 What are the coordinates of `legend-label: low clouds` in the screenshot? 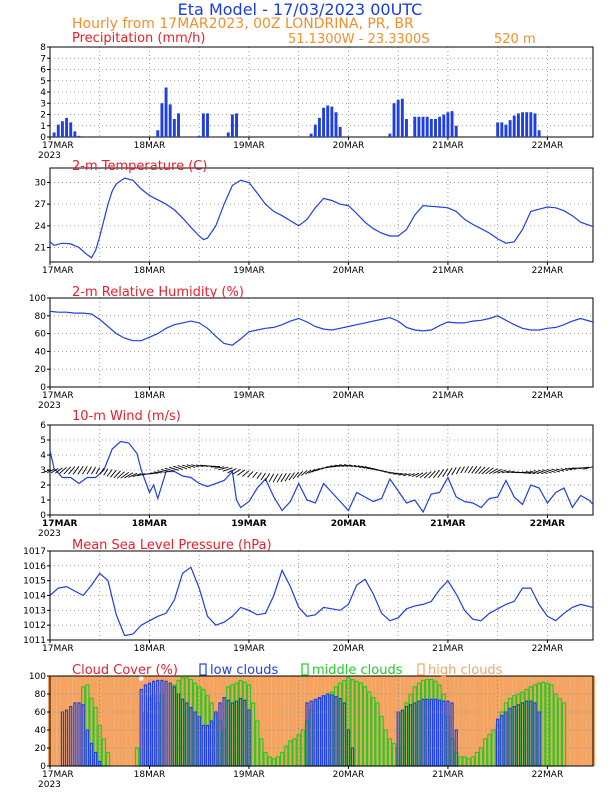 It's located at (244, 670).